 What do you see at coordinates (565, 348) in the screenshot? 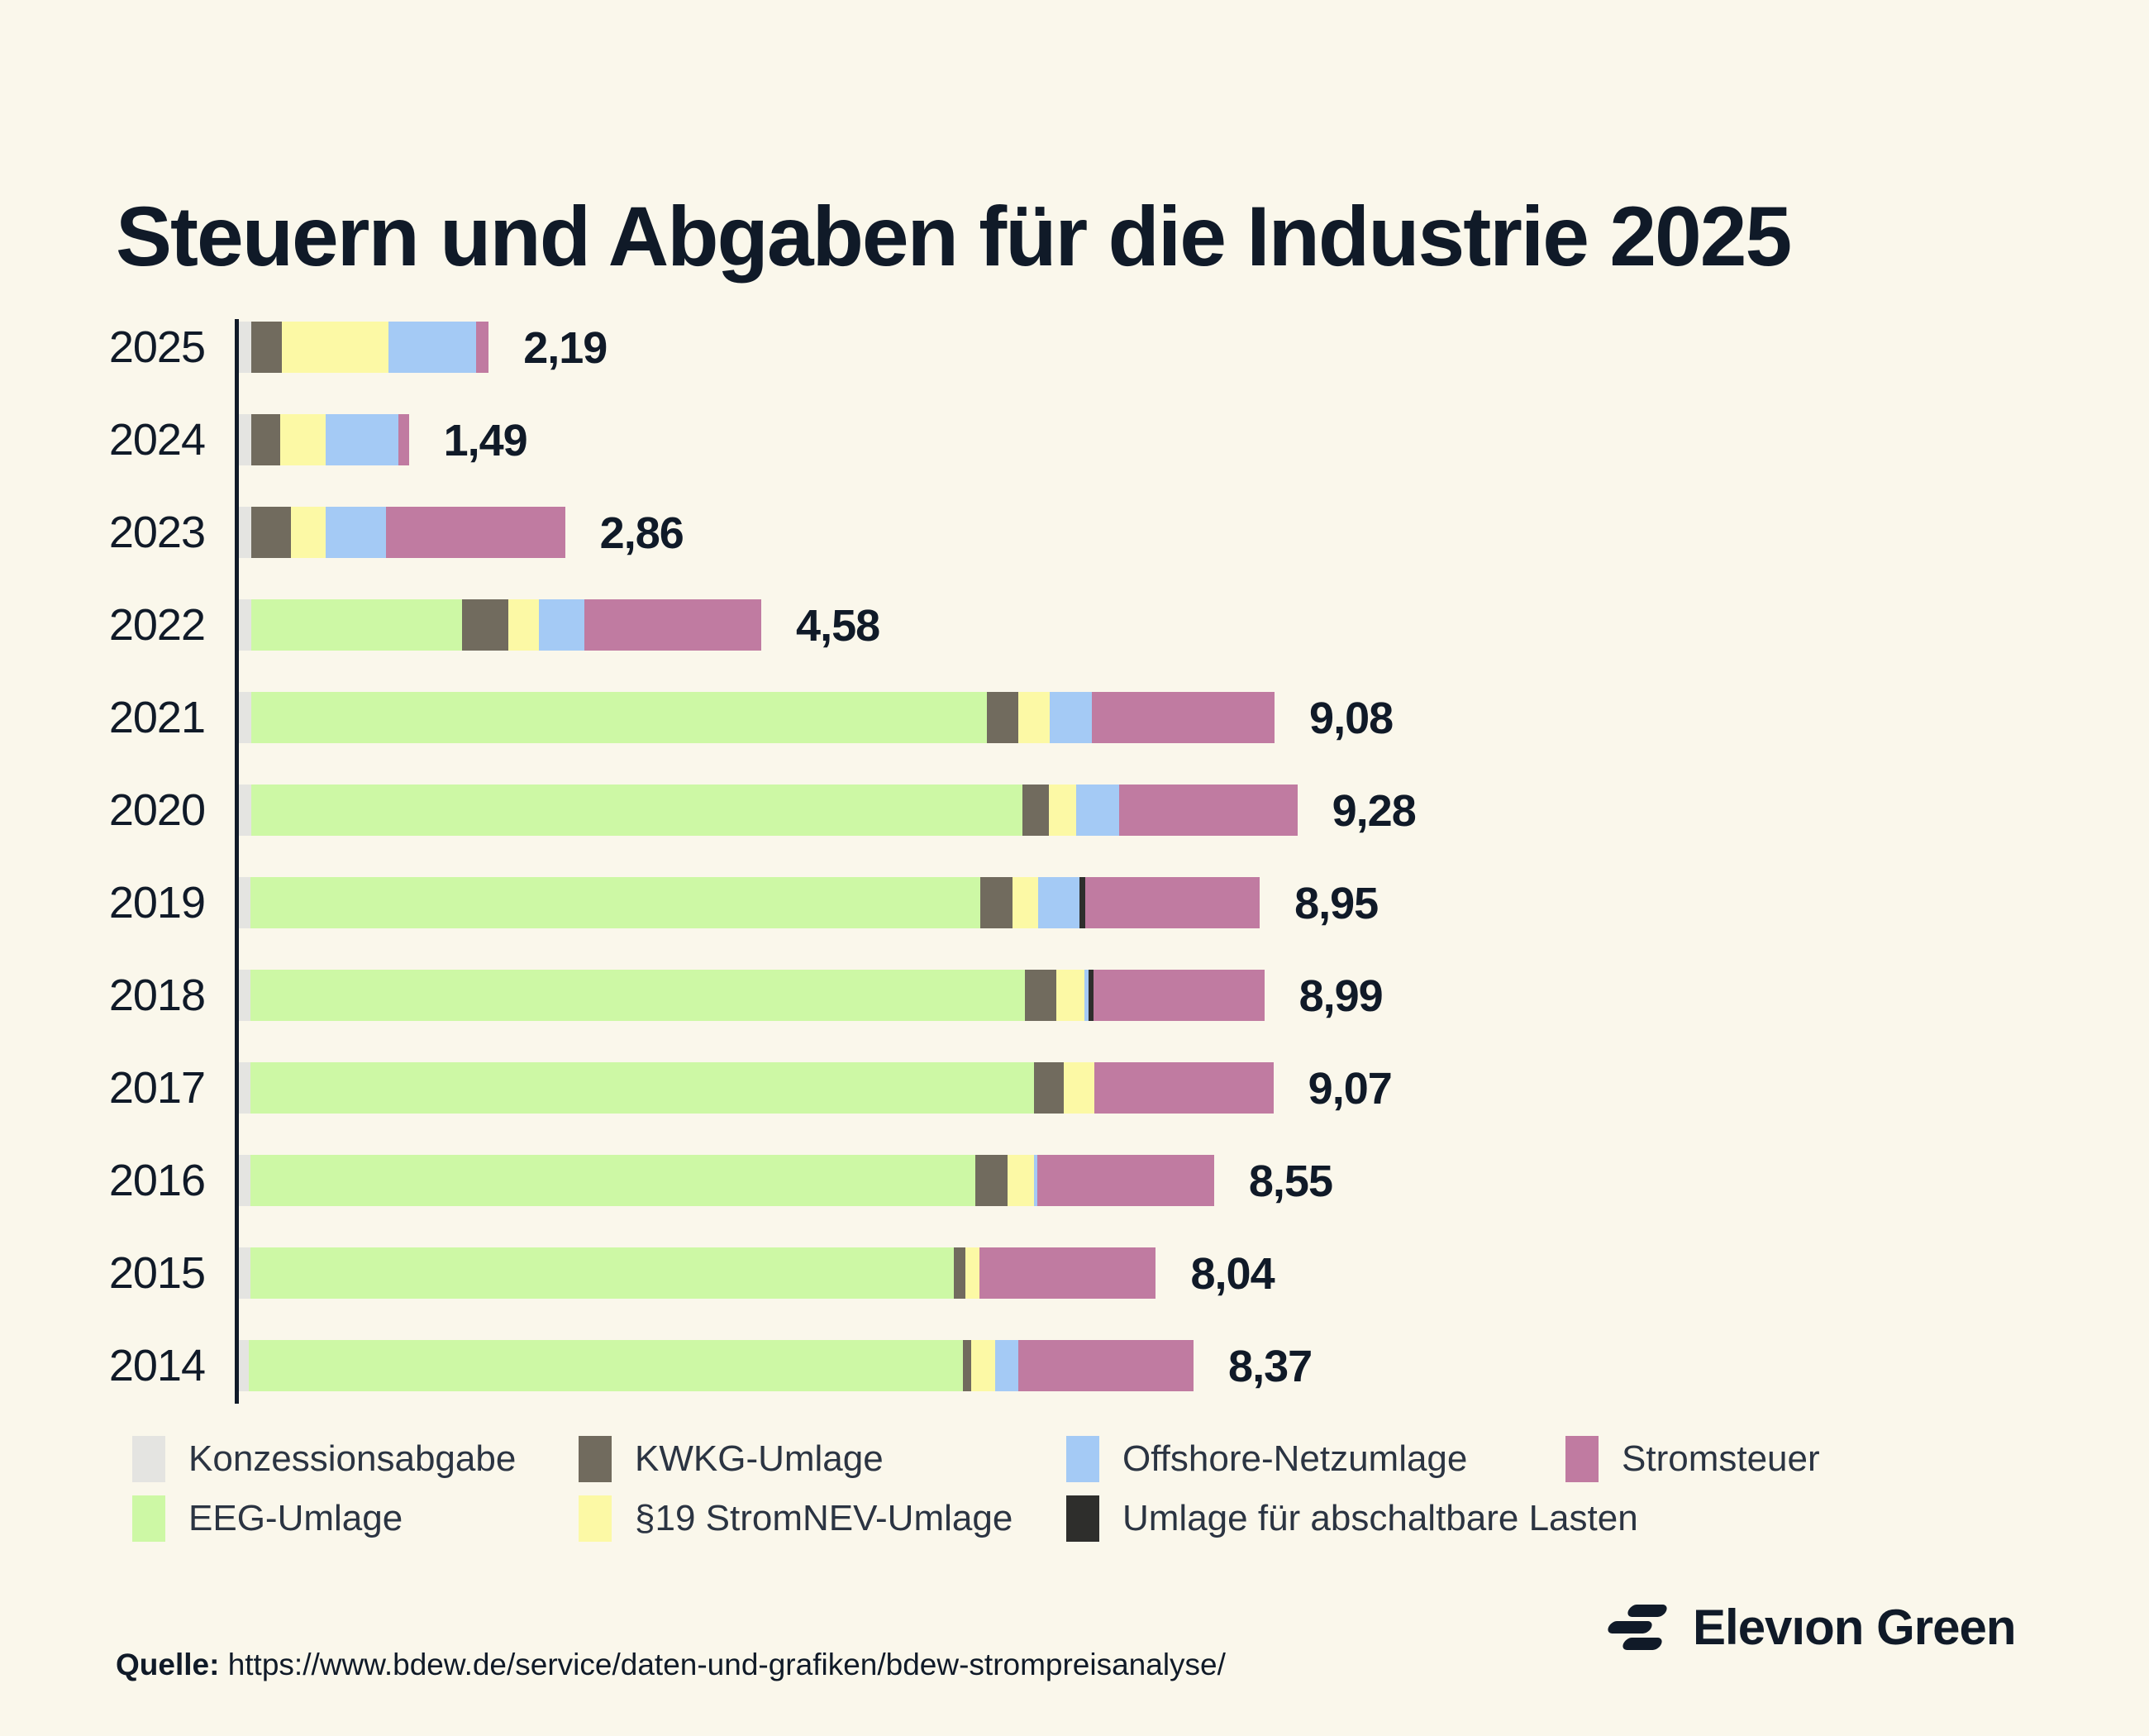
I see `bar-total-label: 2,19` at bounding box center [565, 348].